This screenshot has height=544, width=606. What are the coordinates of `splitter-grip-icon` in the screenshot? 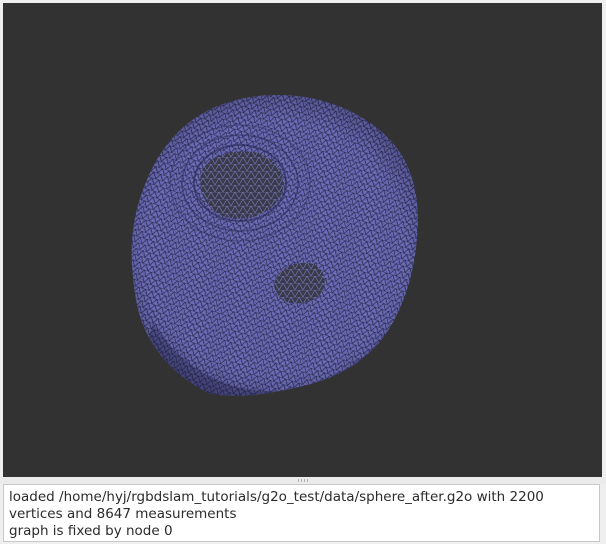 It's located at (303, 480).